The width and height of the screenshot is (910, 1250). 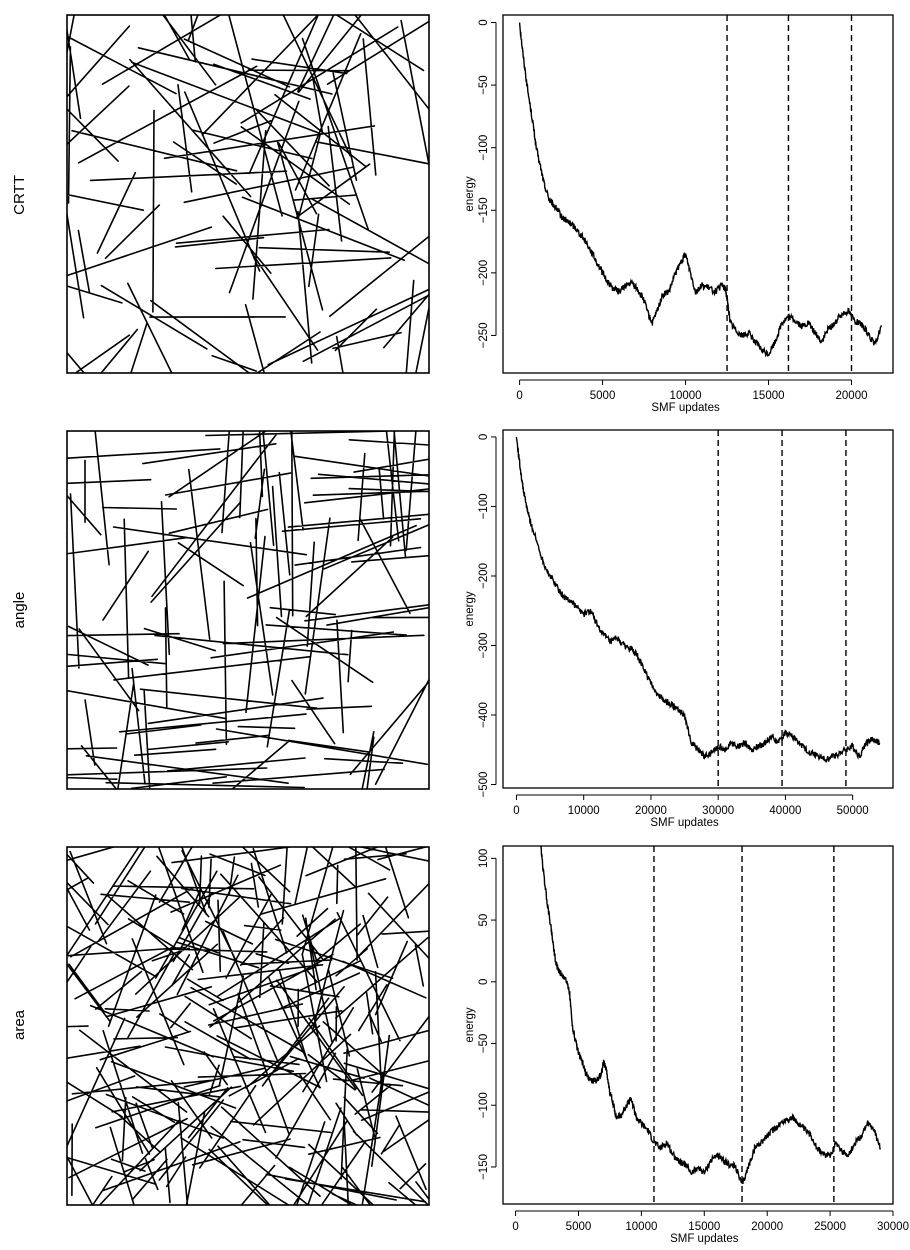 I want to click on mosaic-area, so click(x=248, y=1026).